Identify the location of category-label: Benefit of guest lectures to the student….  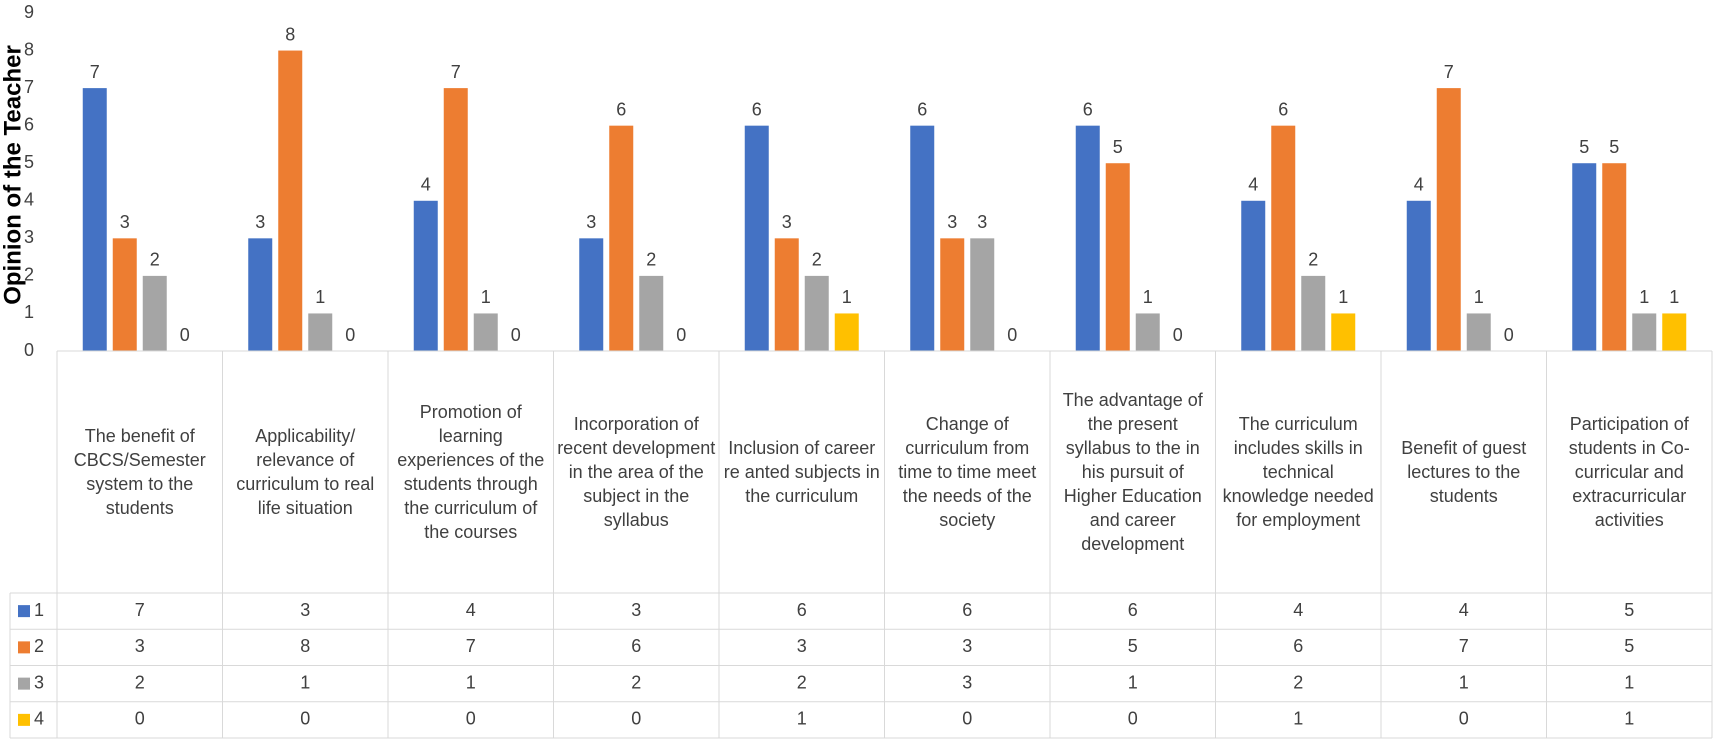
(1464, 472).